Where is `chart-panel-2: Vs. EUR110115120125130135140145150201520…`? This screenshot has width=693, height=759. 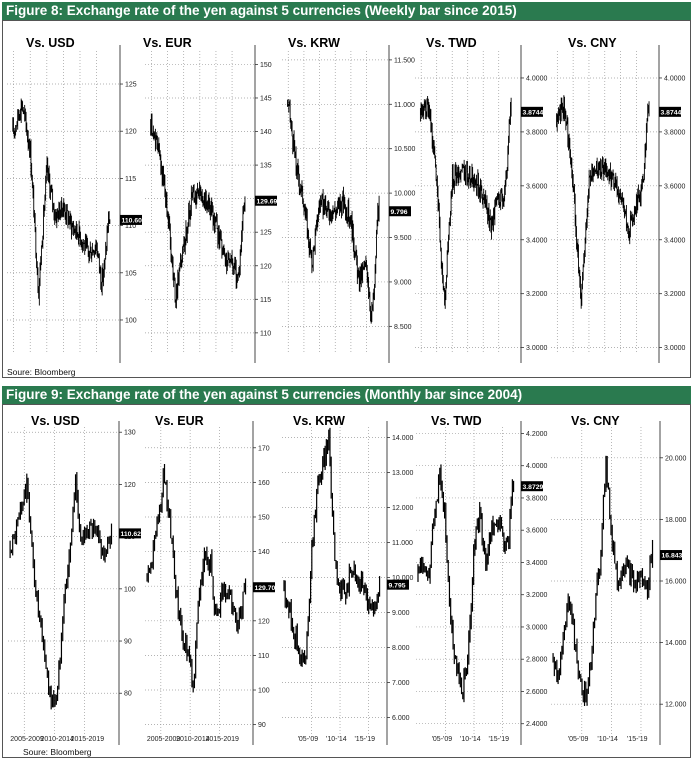
chart-panel-2: Vs. EUR110115120125130135140145150201520… is located at coordinates (210, 199).